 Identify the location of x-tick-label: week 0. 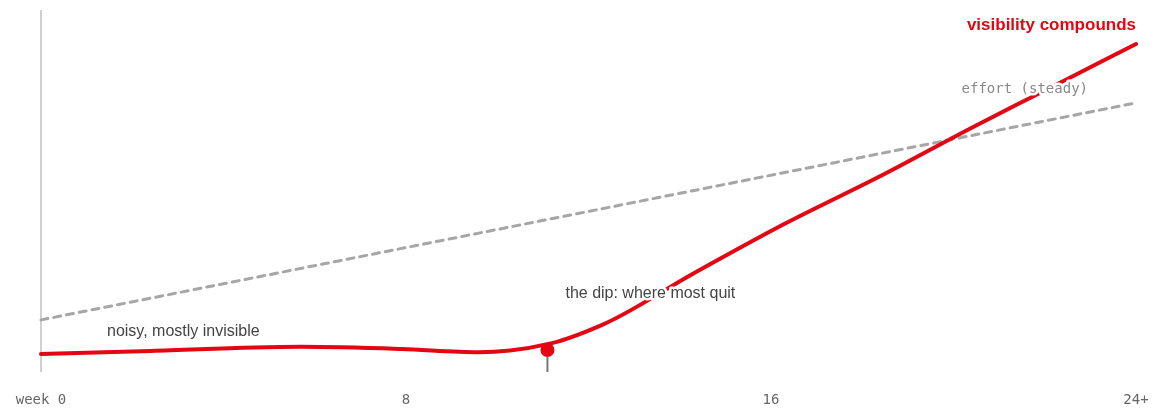
(41, 399).